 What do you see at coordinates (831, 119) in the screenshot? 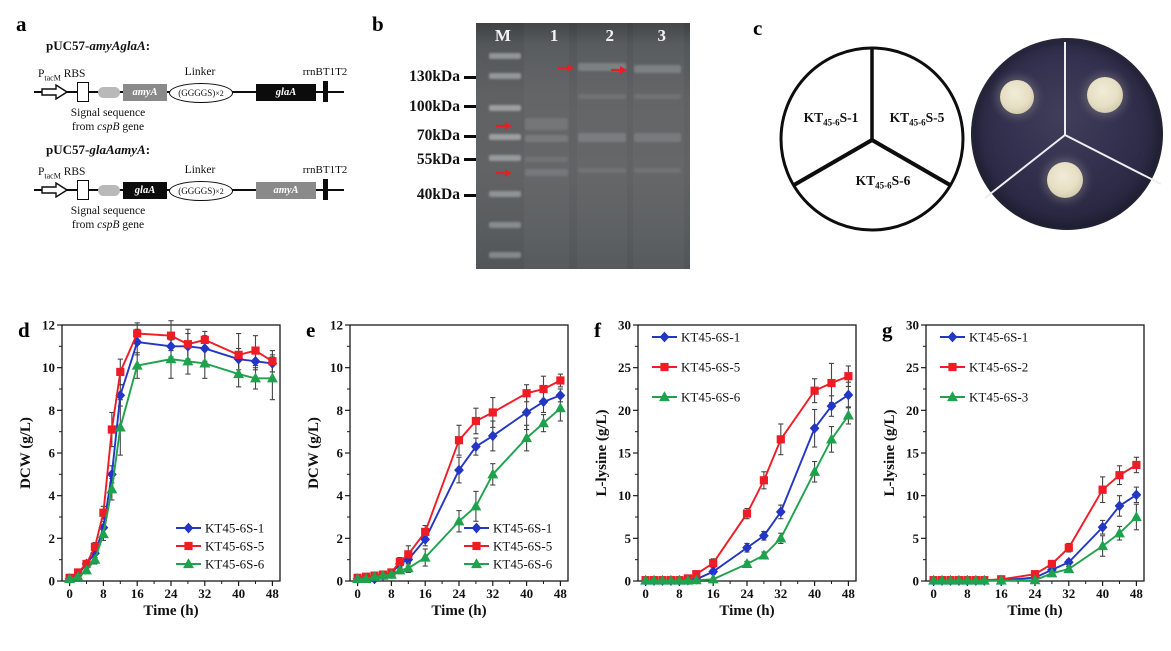
I see `sector-label-1: KT45-6S-1` at bounding box center [831, 119].